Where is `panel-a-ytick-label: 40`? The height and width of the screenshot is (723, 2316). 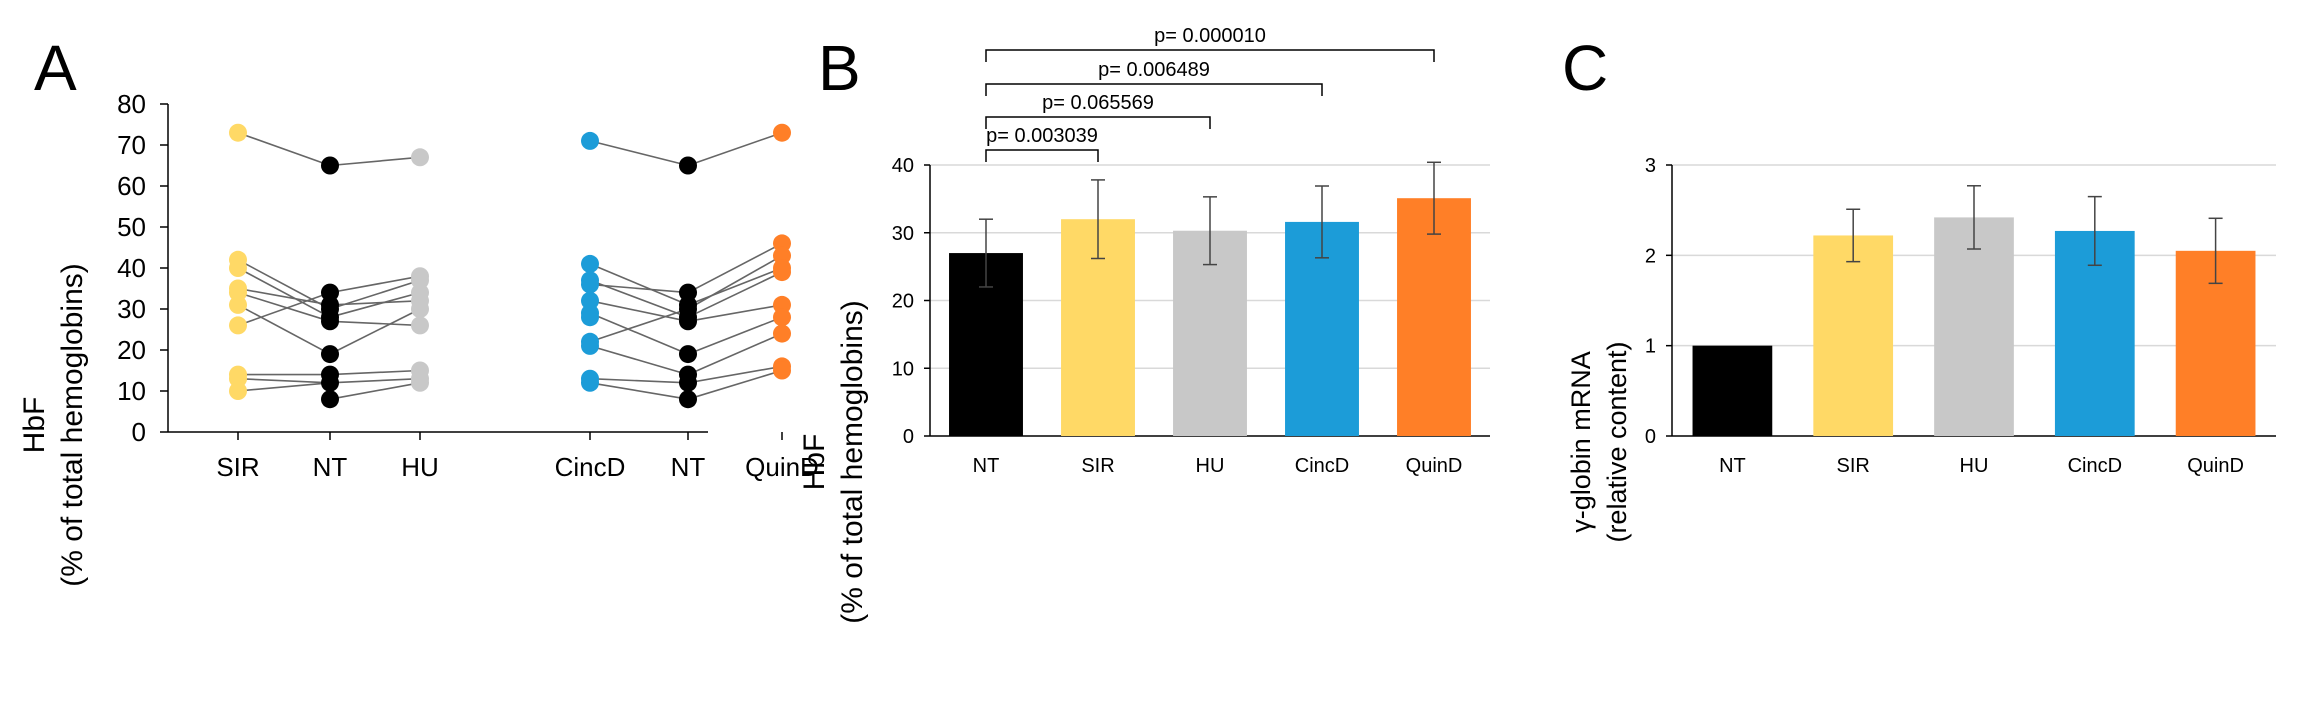 panel-a-ytick-label: 40 is located at coordinates (131, 268).